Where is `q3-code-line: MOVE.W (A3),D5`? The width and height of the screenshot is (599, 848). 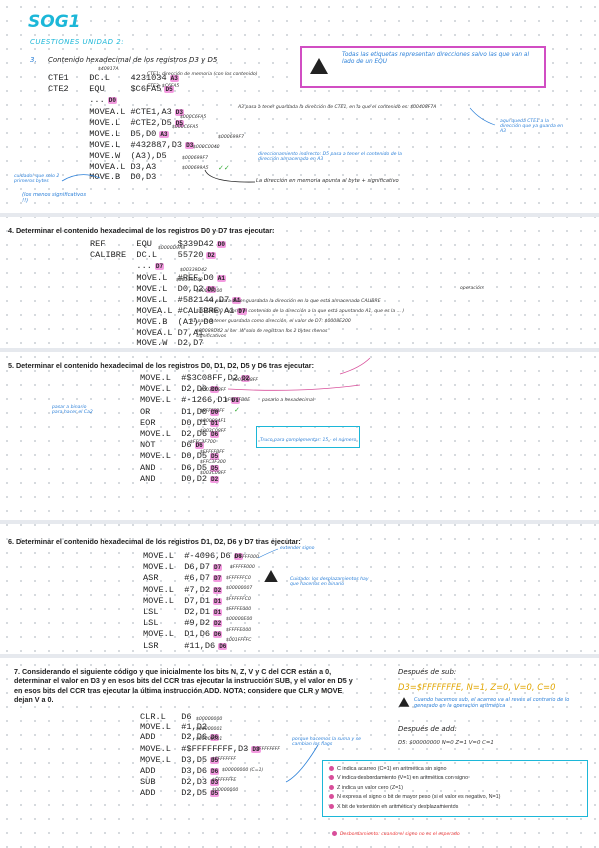 q3-code-line: MOVE.W (A3),D5 is located at coordinates (121, 156).